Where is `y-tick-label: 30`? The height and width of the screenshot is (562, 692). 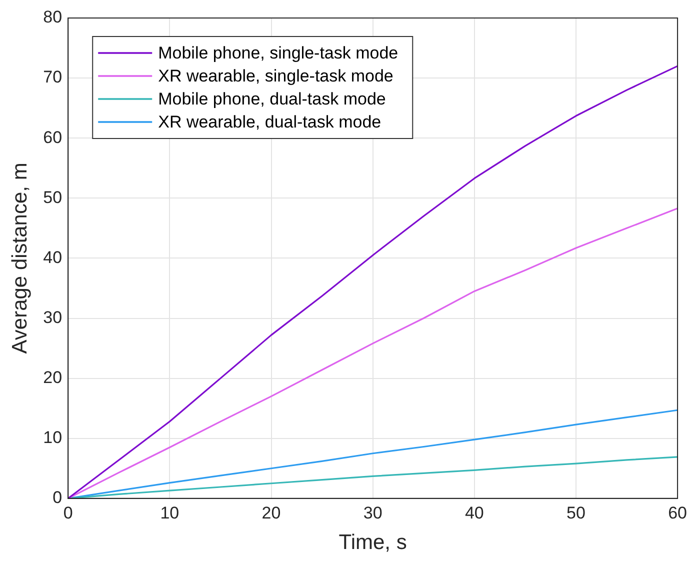 y-tick-label: 30 is located at coordinates (52, 317).